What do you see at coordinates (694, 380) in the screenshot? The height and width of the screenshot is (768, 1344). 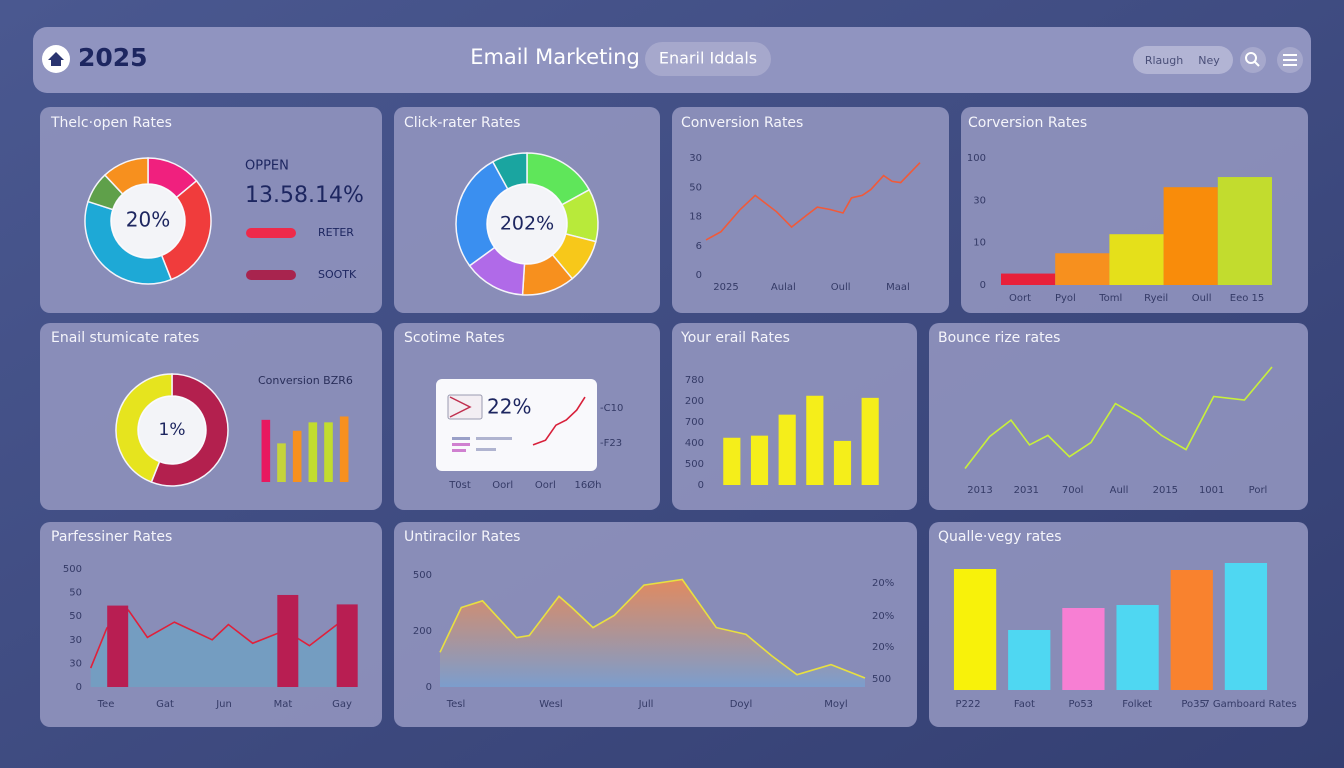 I see `y-tick-label: 780` at bounding box center [694, 380].